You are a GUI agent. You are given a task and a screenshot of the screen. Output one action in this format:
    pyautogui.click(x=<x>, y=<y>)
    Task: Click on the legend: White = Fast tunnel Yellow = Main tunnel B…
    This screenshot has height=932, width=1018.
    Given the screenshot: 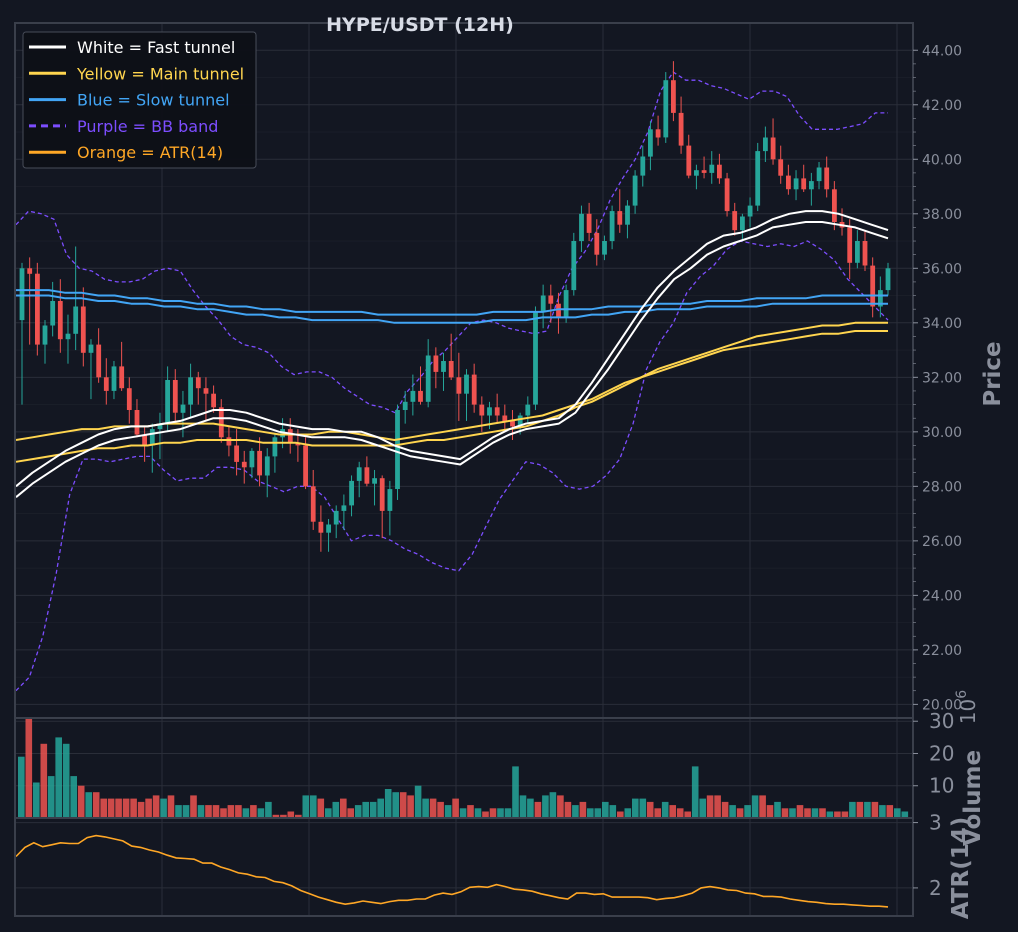 What is the action you would take?
    pyautogui.click(x=139, y=100)
    